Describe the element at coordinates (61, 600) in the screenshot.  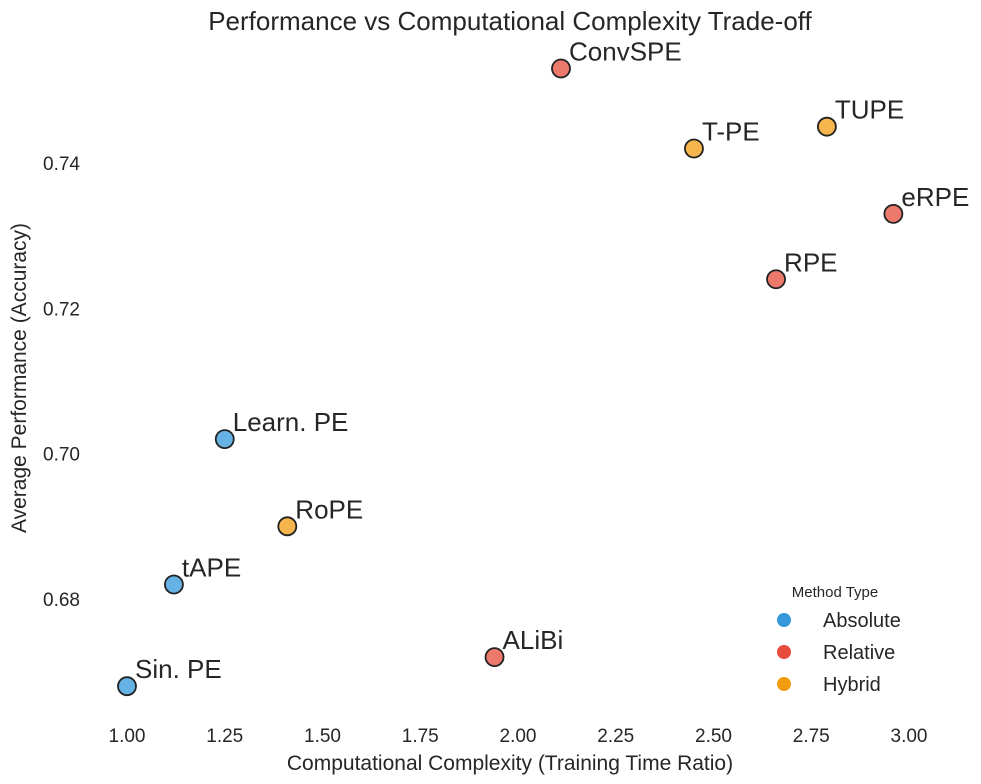
I see `y-tick-label: 0.68` at that location.